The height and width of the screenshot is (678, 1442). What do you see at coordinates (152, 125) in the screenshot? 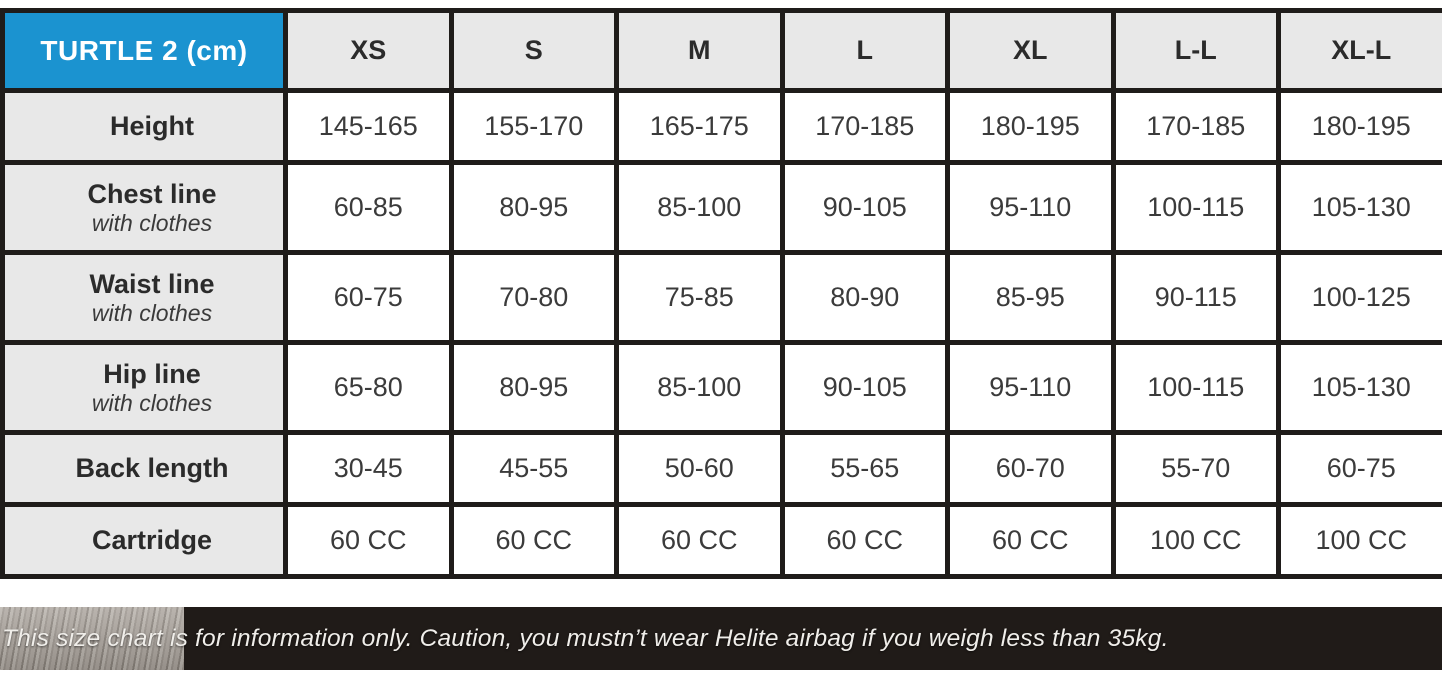
I see `row-label-text: Height` at bounding box center [152, 125].